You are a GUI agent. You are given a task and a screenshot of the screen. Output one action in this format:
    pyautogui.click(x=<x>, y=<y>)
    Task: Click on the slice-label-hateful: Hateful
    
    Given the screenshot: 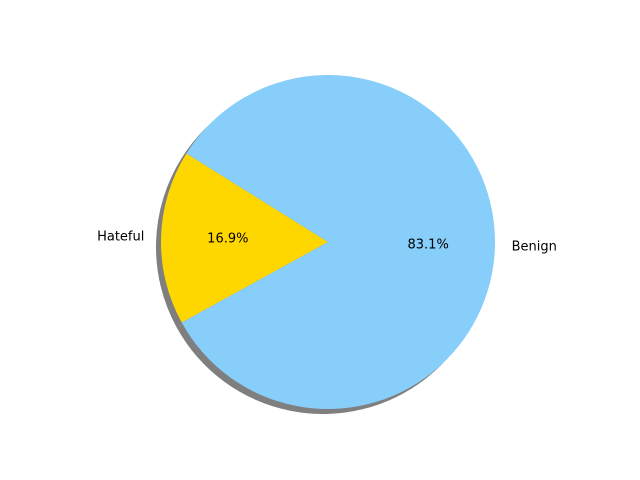 What is the action you would take?
    pyautogui.click(x=120, y=236)
    